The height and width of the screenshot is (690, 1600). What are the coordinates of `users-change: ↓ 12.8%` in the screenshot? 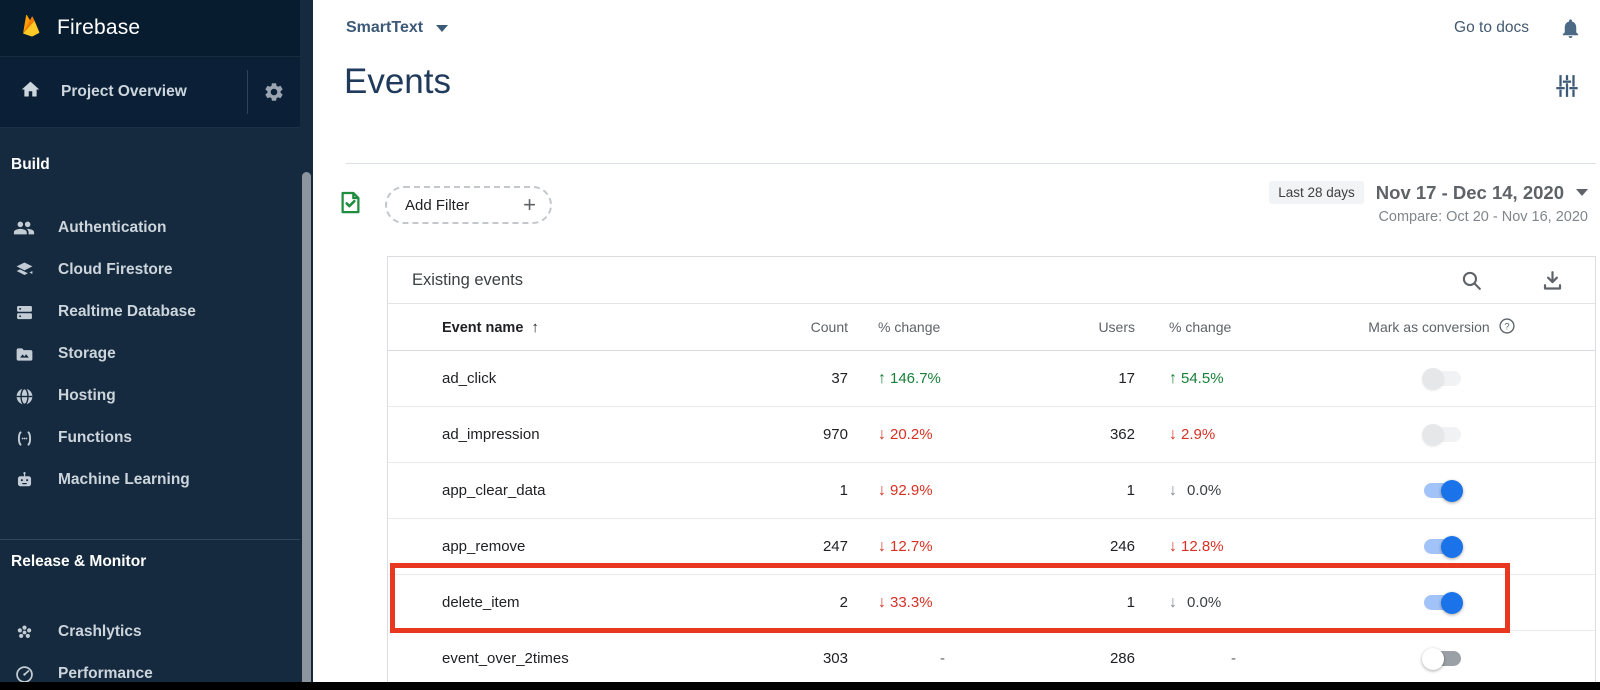 It's located at (1196, 546).